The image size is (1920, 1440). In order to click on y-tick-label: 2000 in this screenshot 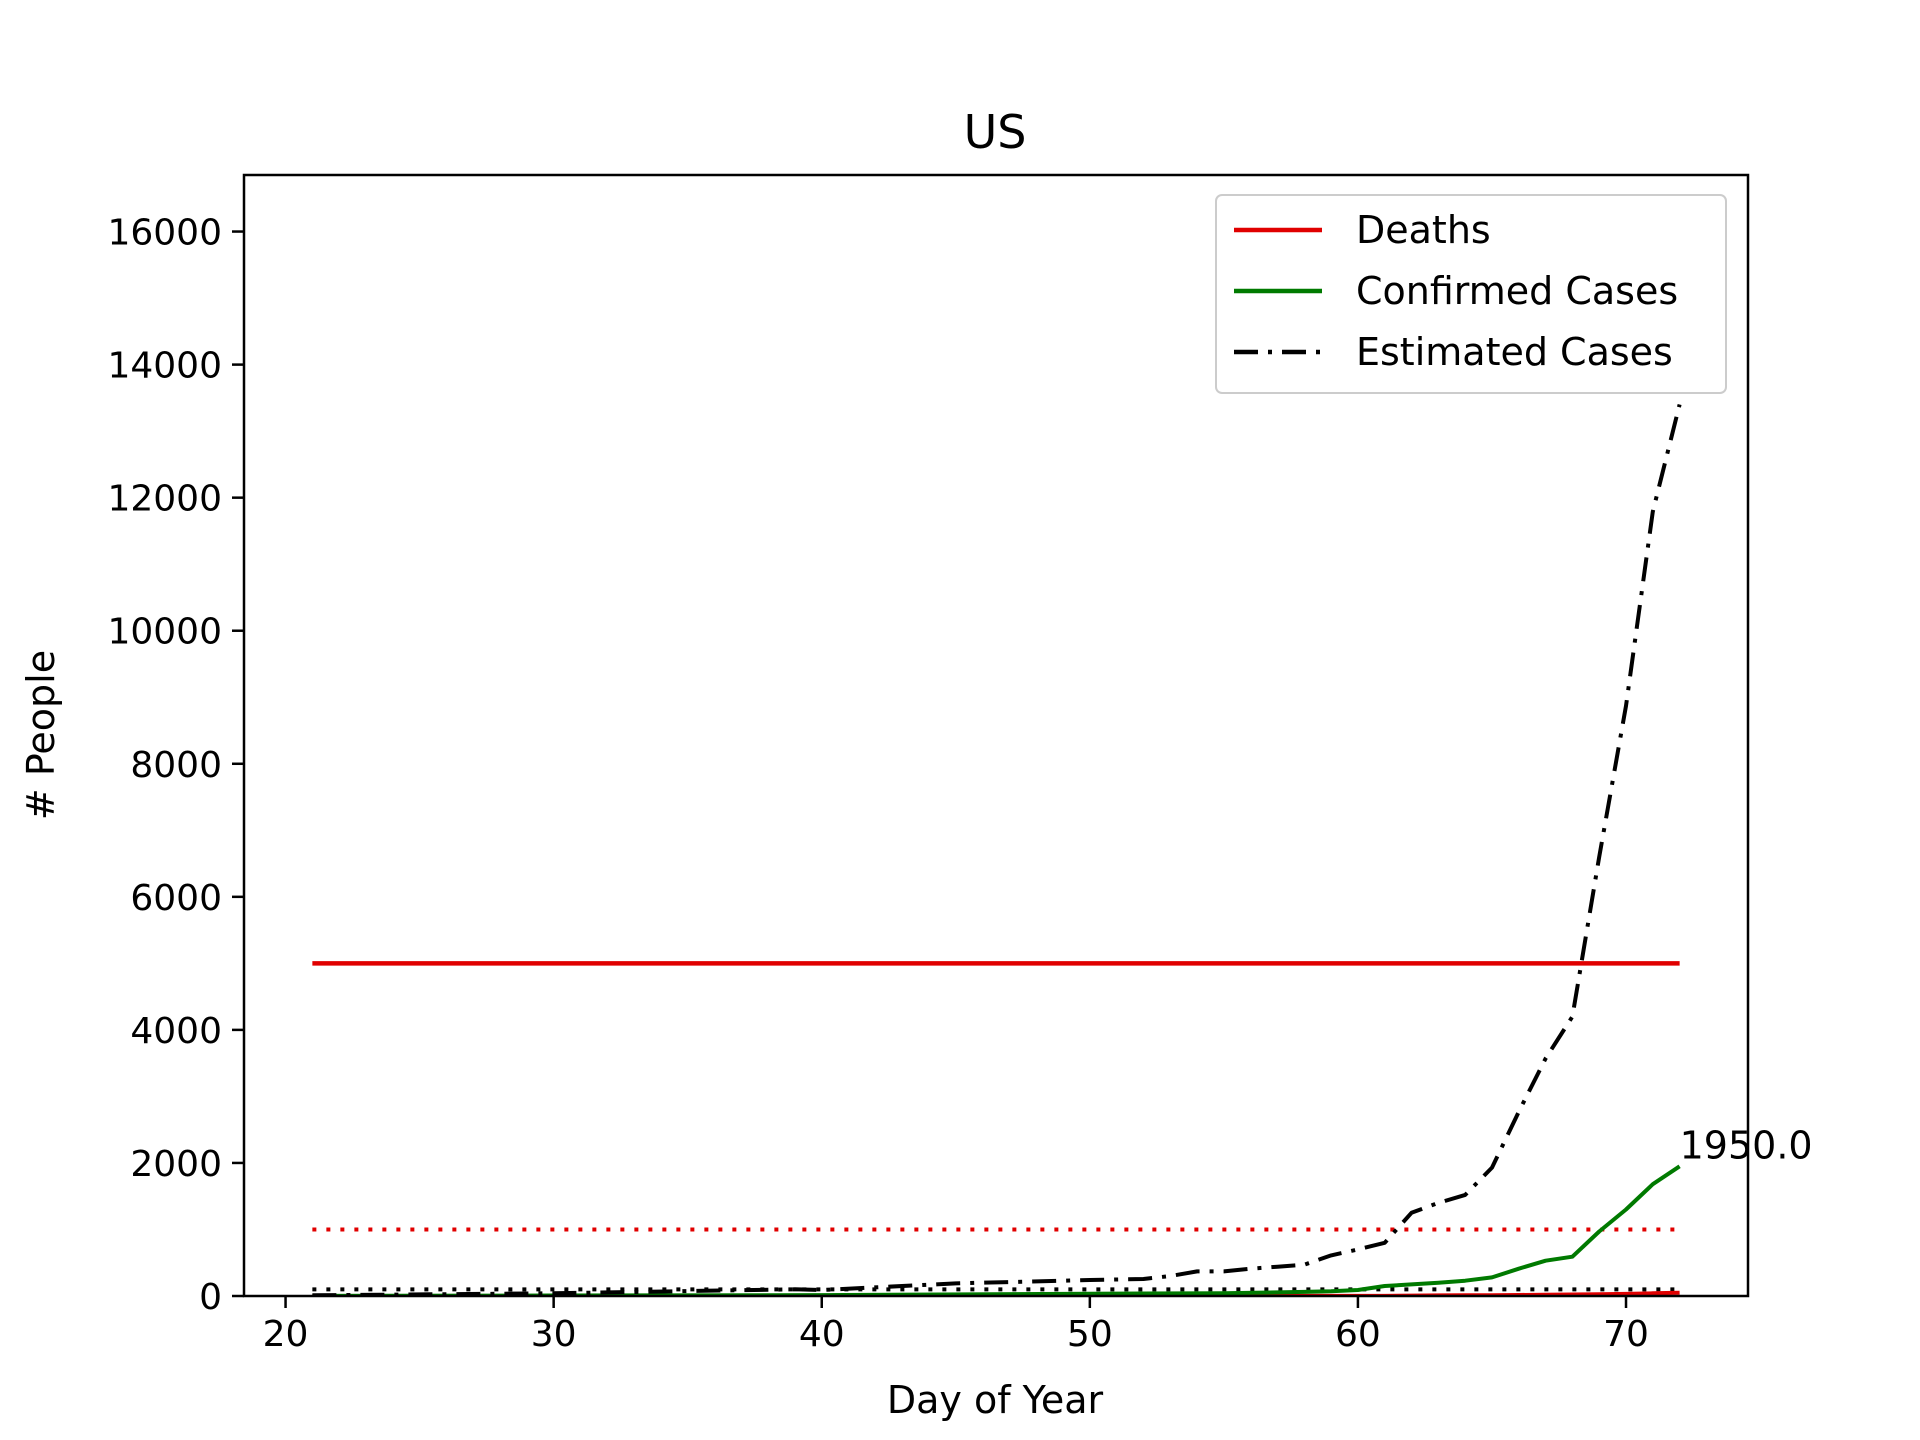, I will do `click(176, 1164)`.